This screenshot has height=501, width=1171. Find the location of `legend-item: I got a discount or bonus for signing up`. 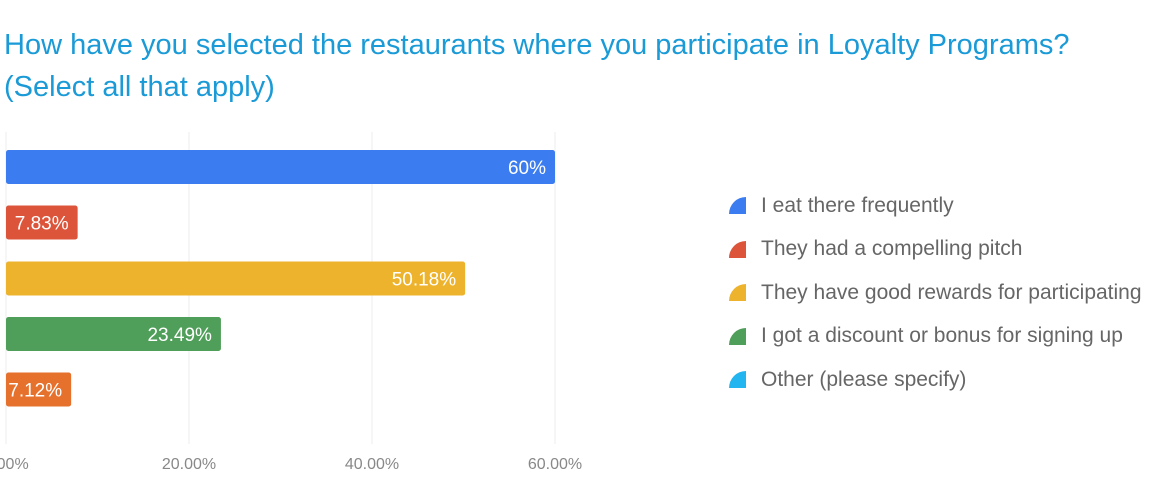

legend-item: I got a discount or bonus for signing up is located at coordinates (949, 337).